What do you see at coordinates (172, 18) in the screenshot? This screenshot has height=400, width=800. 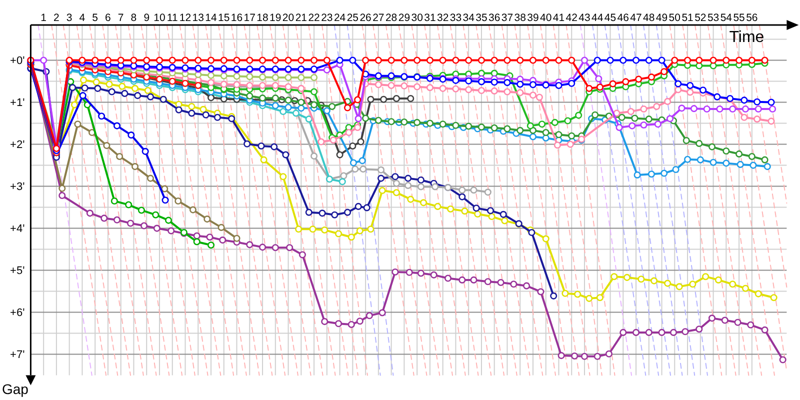 I see `x-tick-label: 11` at bounding box center [172, 18].